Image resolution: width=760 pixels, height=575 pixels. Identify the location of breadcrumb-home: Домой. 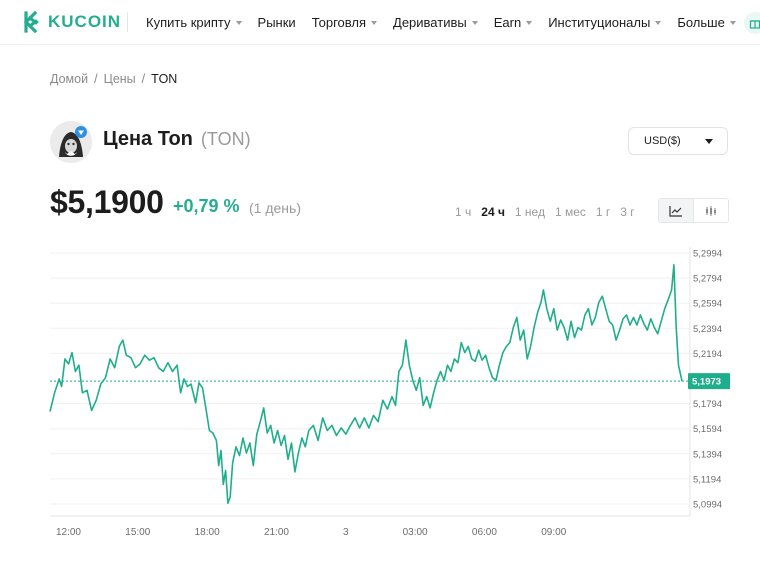
(69, 79).